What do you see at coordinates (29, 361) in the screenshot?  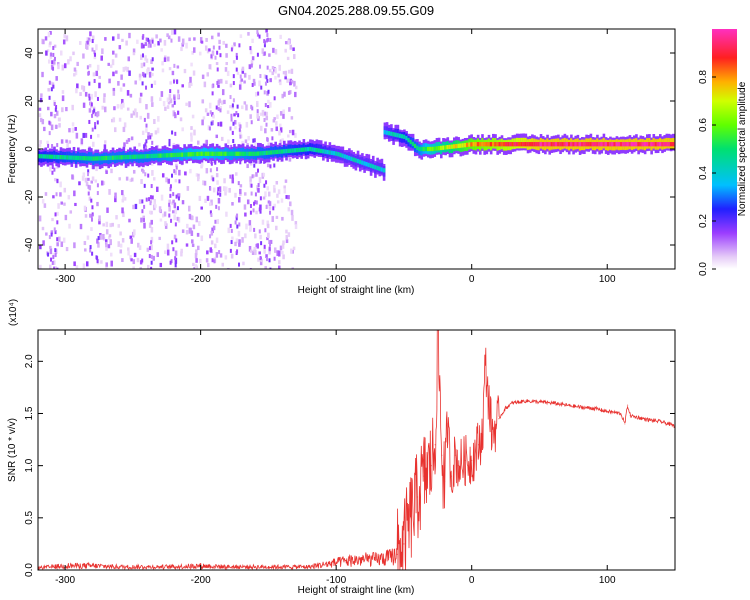 I see `y-tick-label: 2.0` at bounding box center [29, 361].